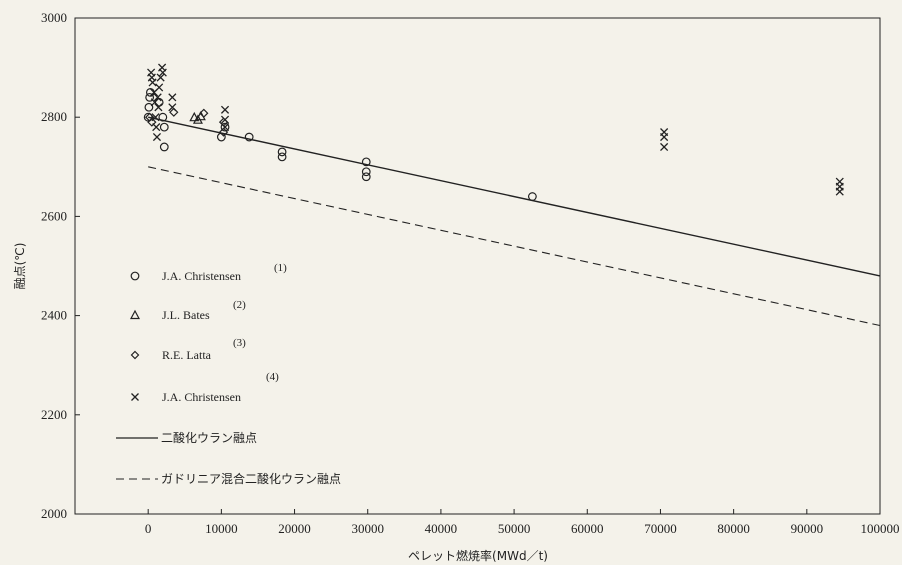 The image size is (902, 565). I want to click on x-tick-label: 20000, so click(294, 528).